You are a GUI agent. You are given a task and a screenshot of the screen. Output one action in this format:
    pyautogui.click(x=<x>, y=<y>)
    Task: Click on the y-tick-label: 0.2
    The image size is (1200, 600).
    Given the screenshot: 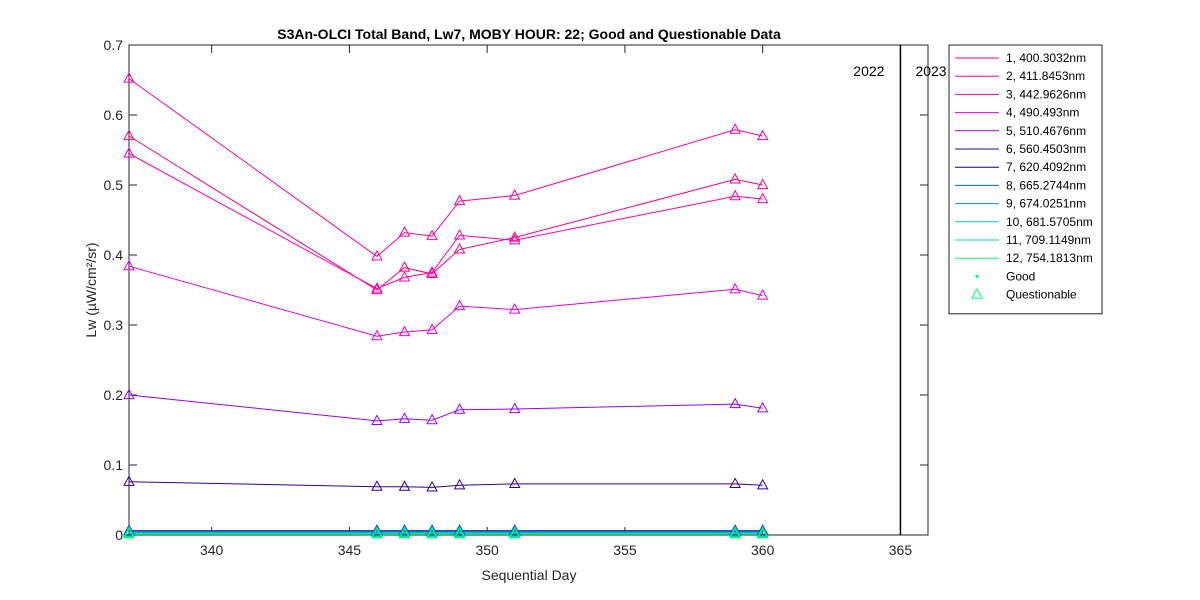 What is the action you would take?
    pyautogui.click(x=114, y=395)
    